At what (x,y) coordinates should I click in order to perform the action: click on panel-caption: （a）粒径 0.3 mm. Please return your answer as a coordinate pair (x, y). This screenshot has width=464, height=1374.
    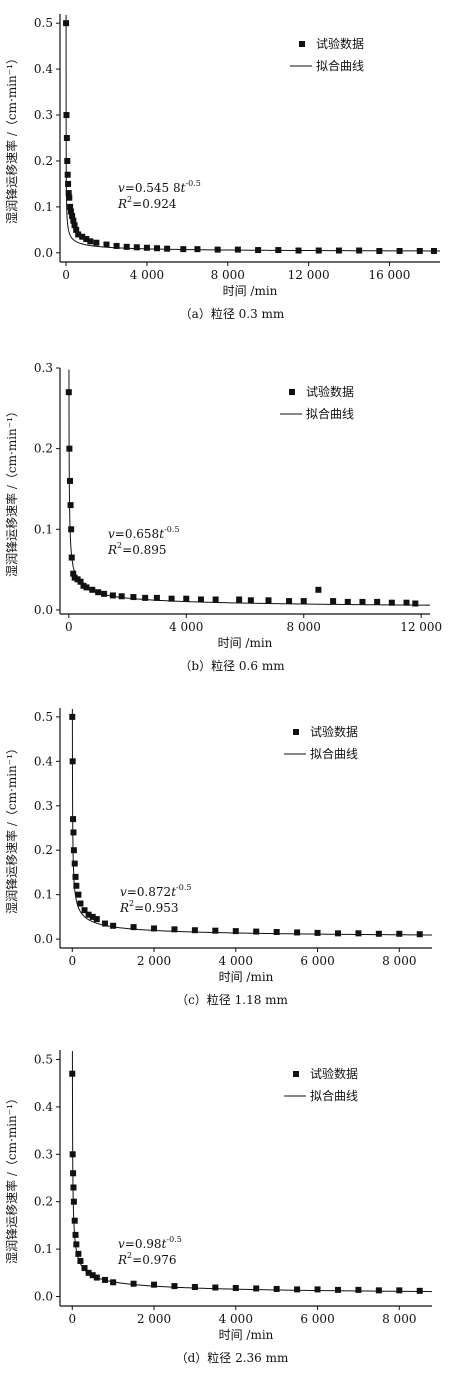
    Looking at the image, I should click on (232, 313).